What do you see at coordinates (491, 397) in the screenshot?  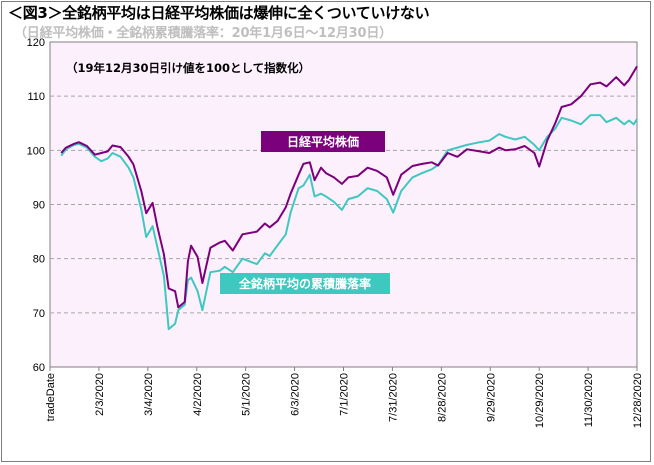 I see `x-tick-label: 9/29/2020` at bounding box center [491, 397].